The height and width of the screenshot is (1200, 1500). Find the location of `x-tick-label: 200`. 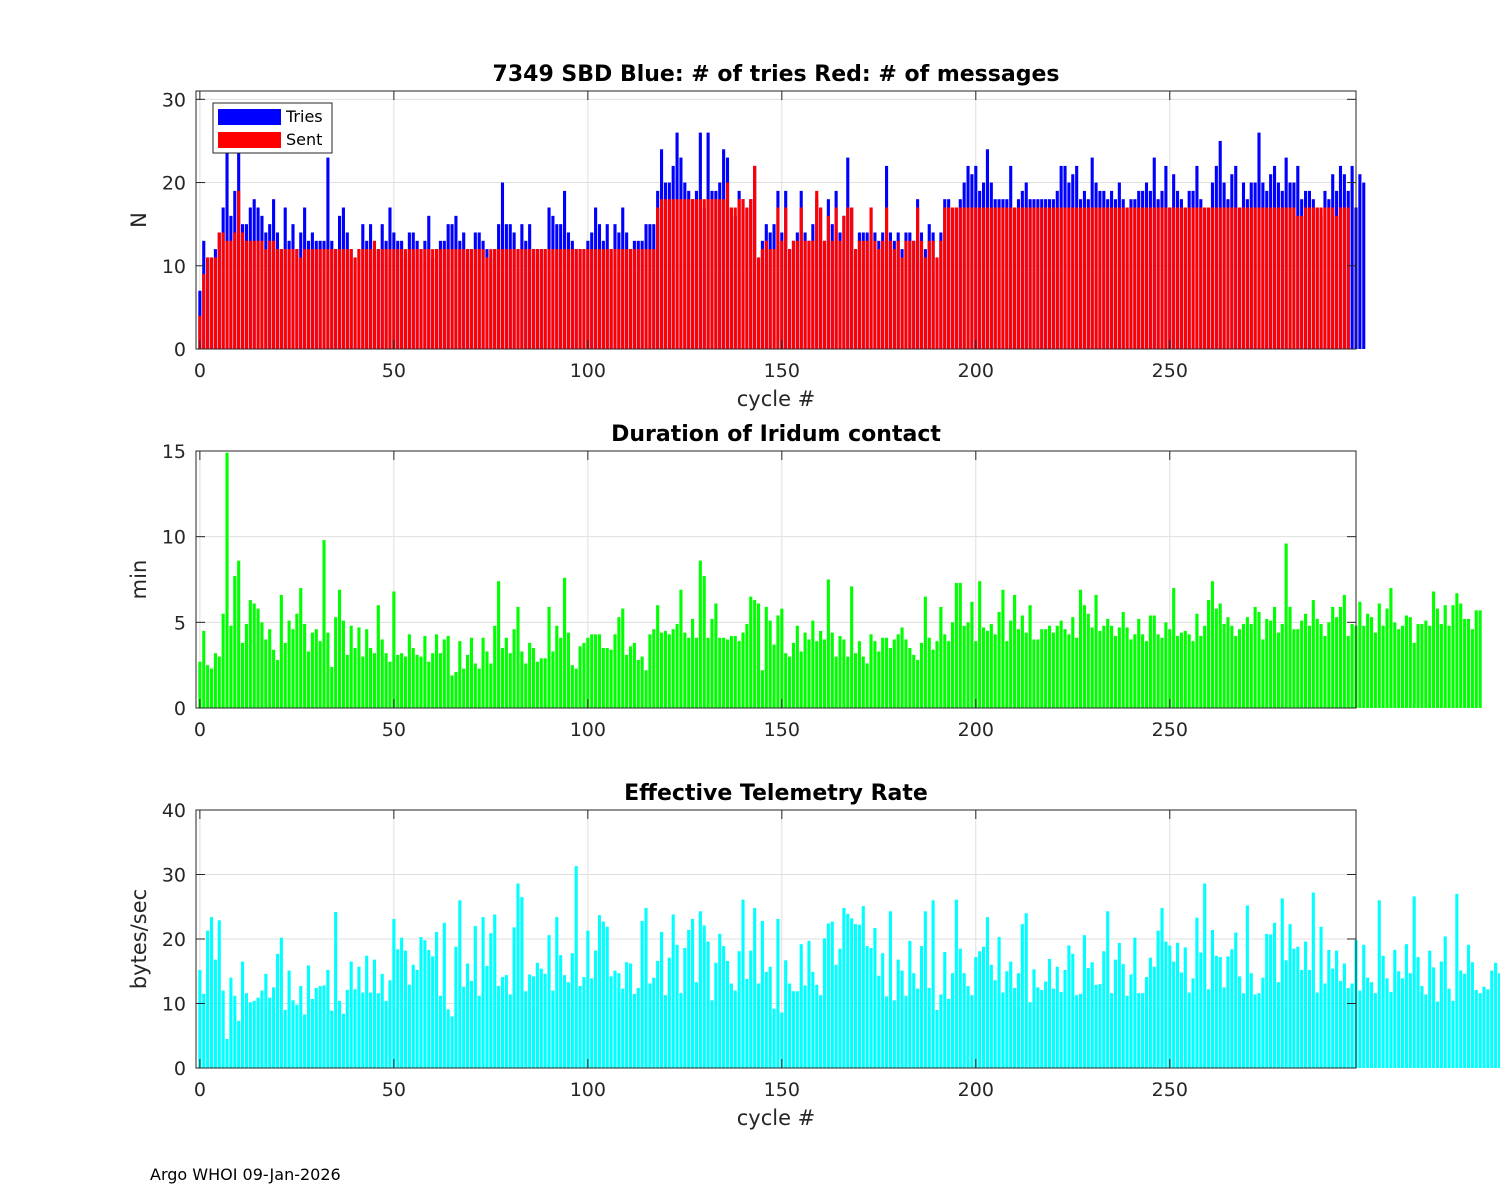

x-tick-label: 200 is located at coordinates (976, 371).